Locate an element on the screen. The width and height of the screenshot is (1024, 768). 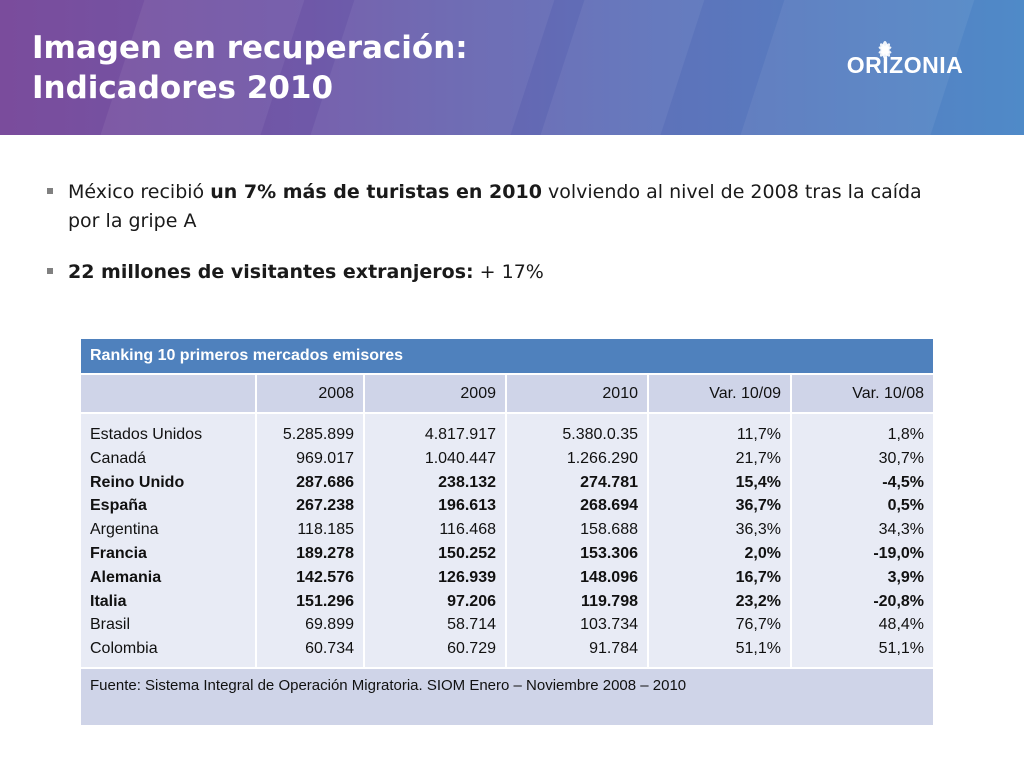
table-cell: Colombia is located at coordinates (124, 649).